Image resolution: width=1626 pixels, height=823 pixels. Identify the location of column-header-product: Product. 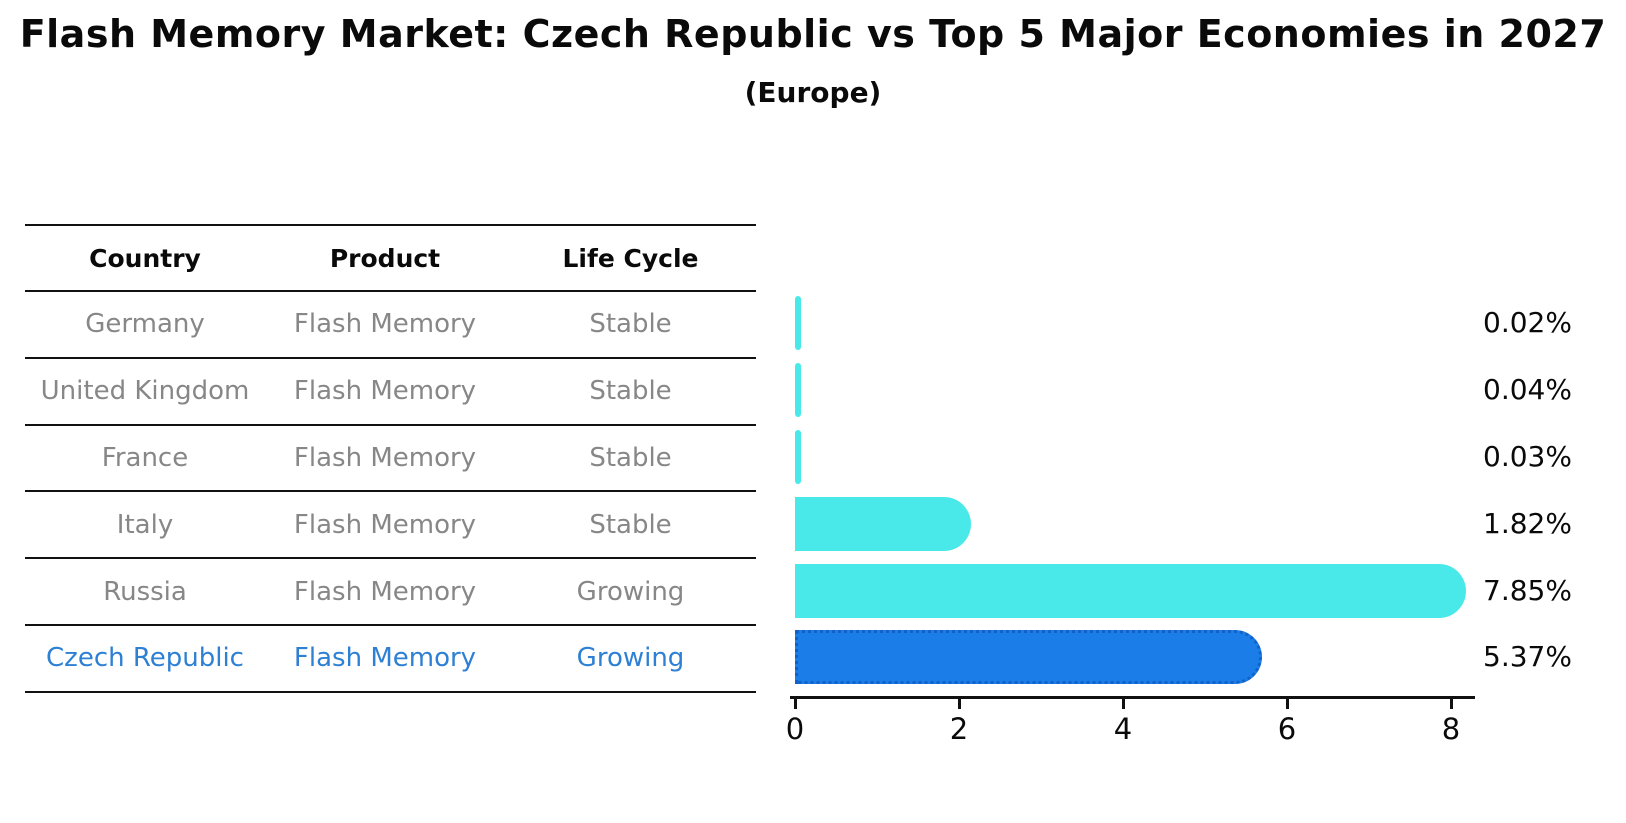
(385, 258).